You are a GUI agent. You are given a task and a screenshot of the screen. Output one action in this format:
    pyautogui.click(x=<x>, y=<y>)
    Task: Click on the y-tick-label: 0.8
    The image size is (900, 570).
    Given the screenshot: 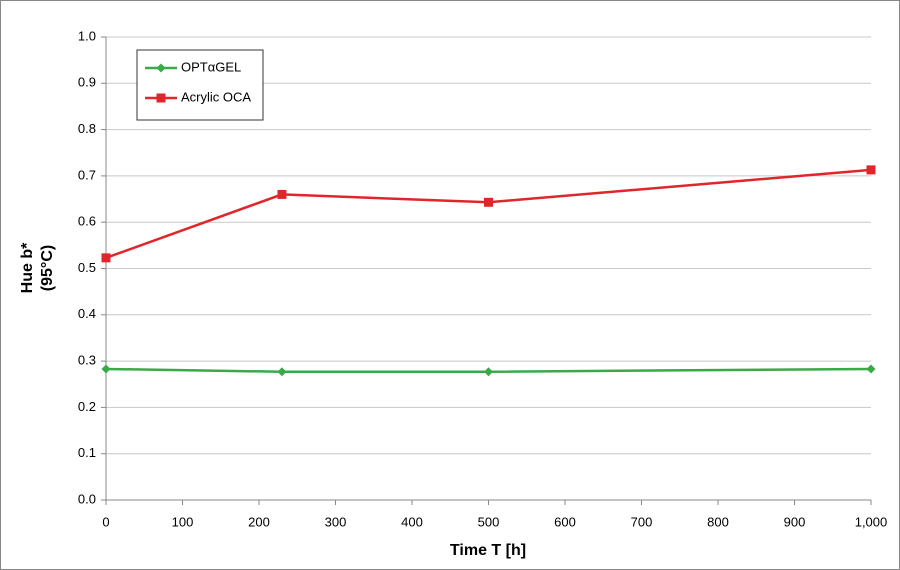 What is the action you would take?
    pyautogui.click(x=87, y=128)
    